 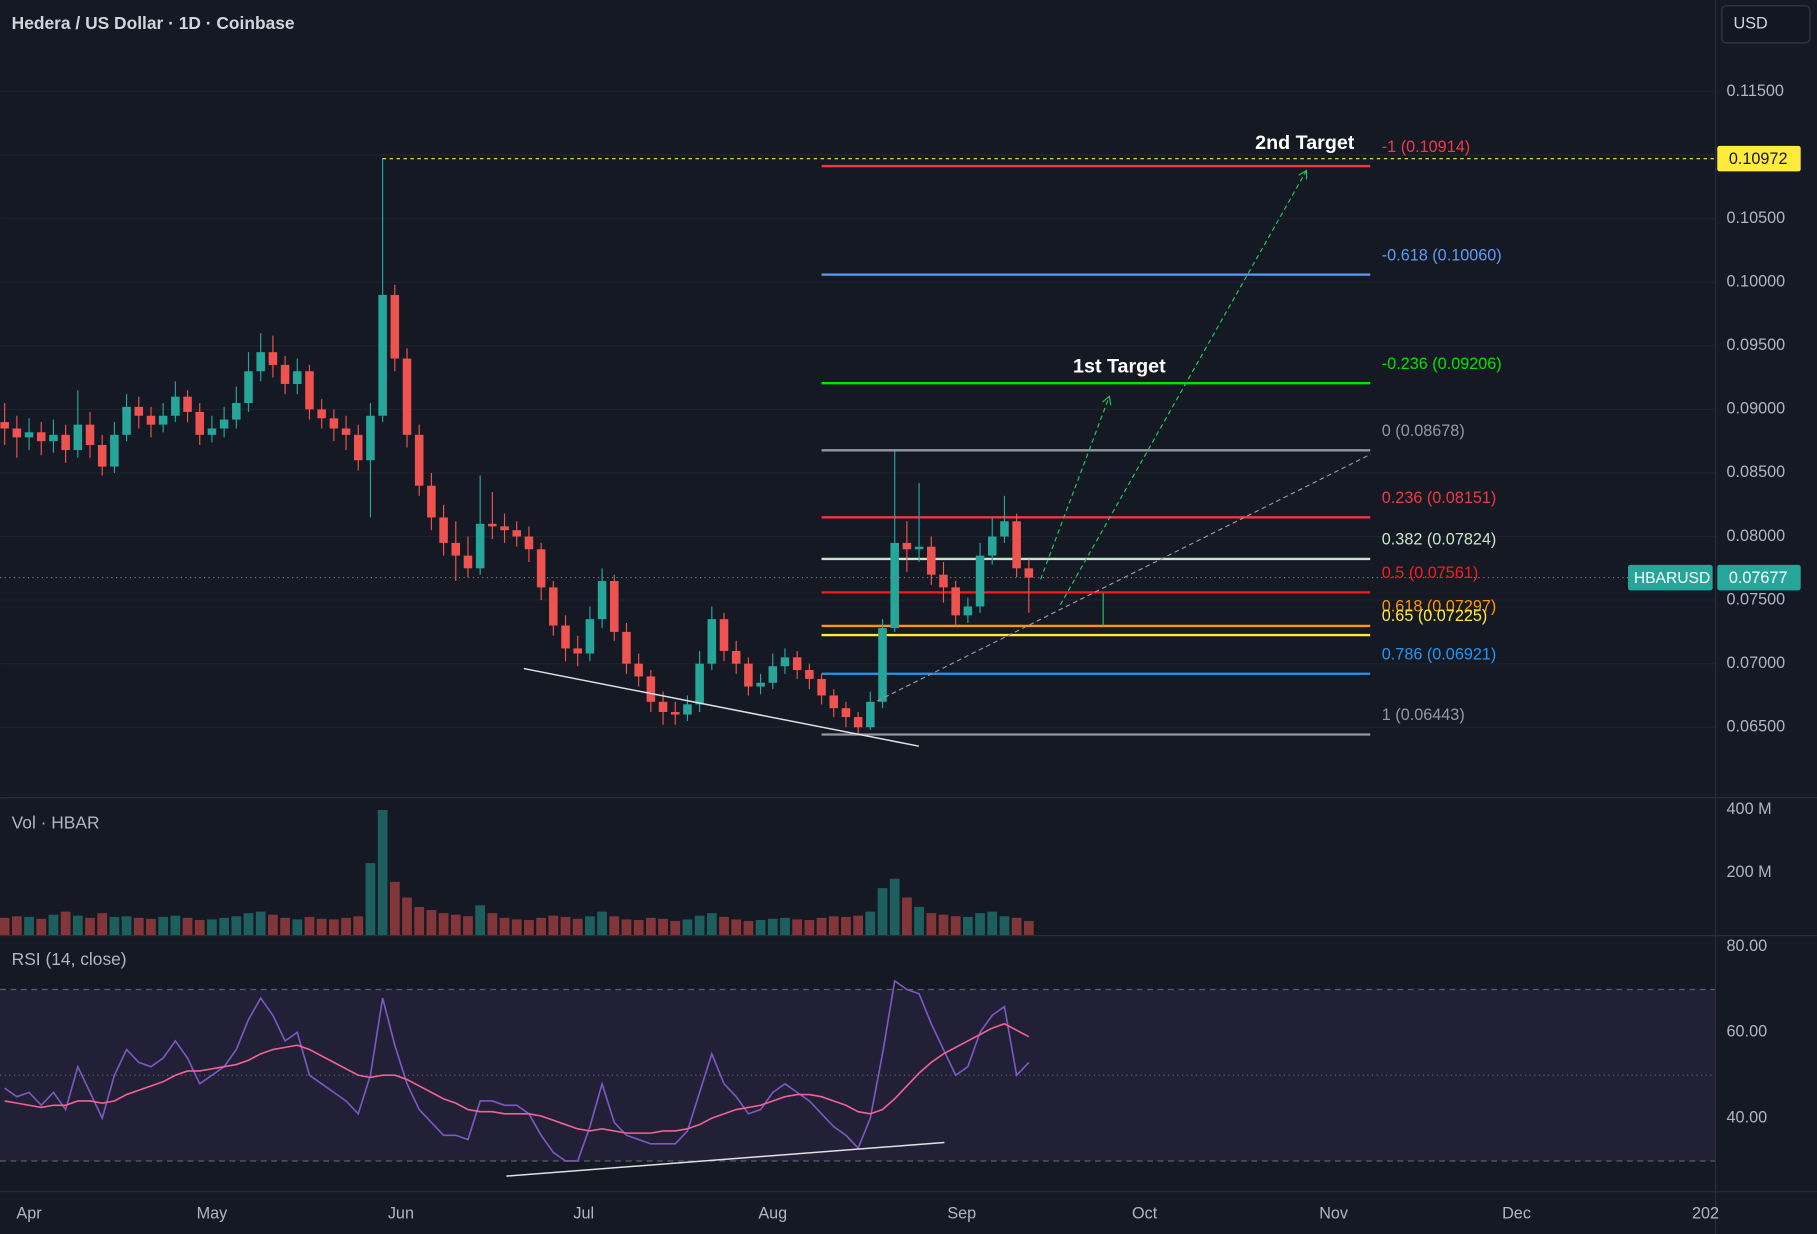 I want to click on y-tick-label: 0.06500, so click(x=1756, y=727).